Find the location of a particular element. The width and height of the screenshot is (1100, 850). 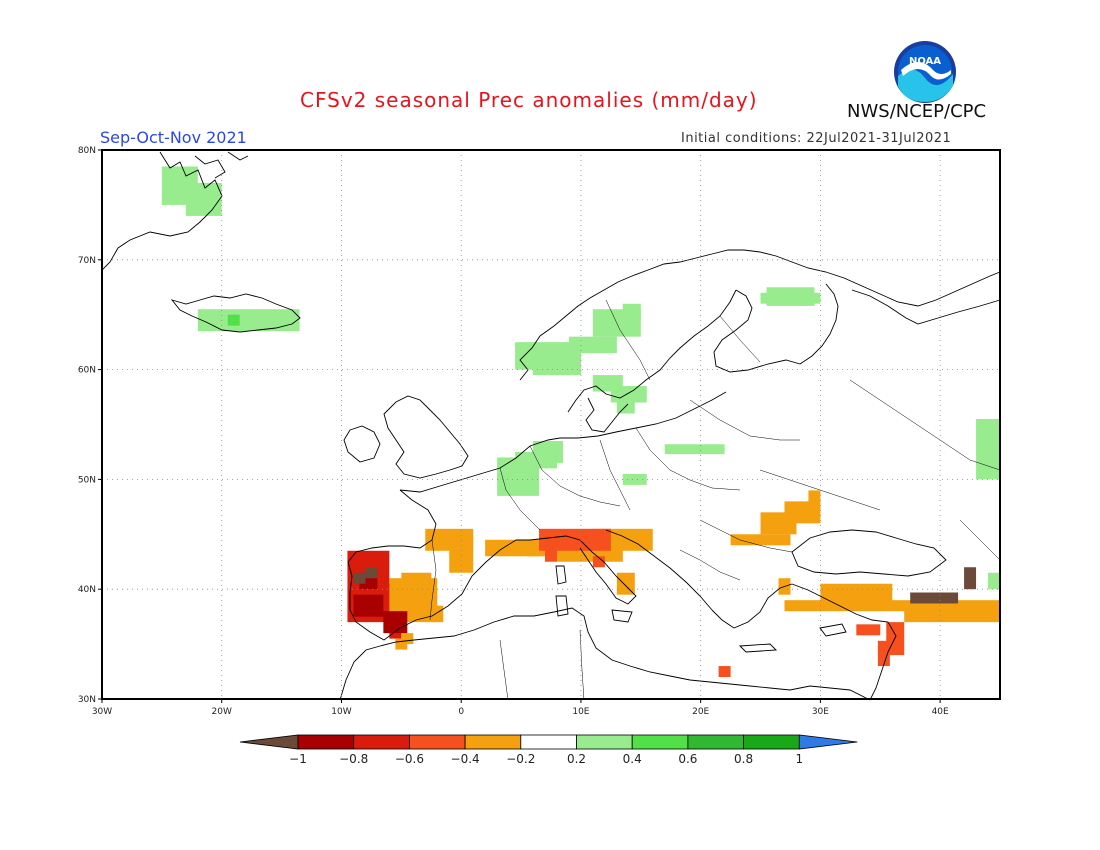

colorbar-tick-label: 0.6 is located at coordinates (687, 759).